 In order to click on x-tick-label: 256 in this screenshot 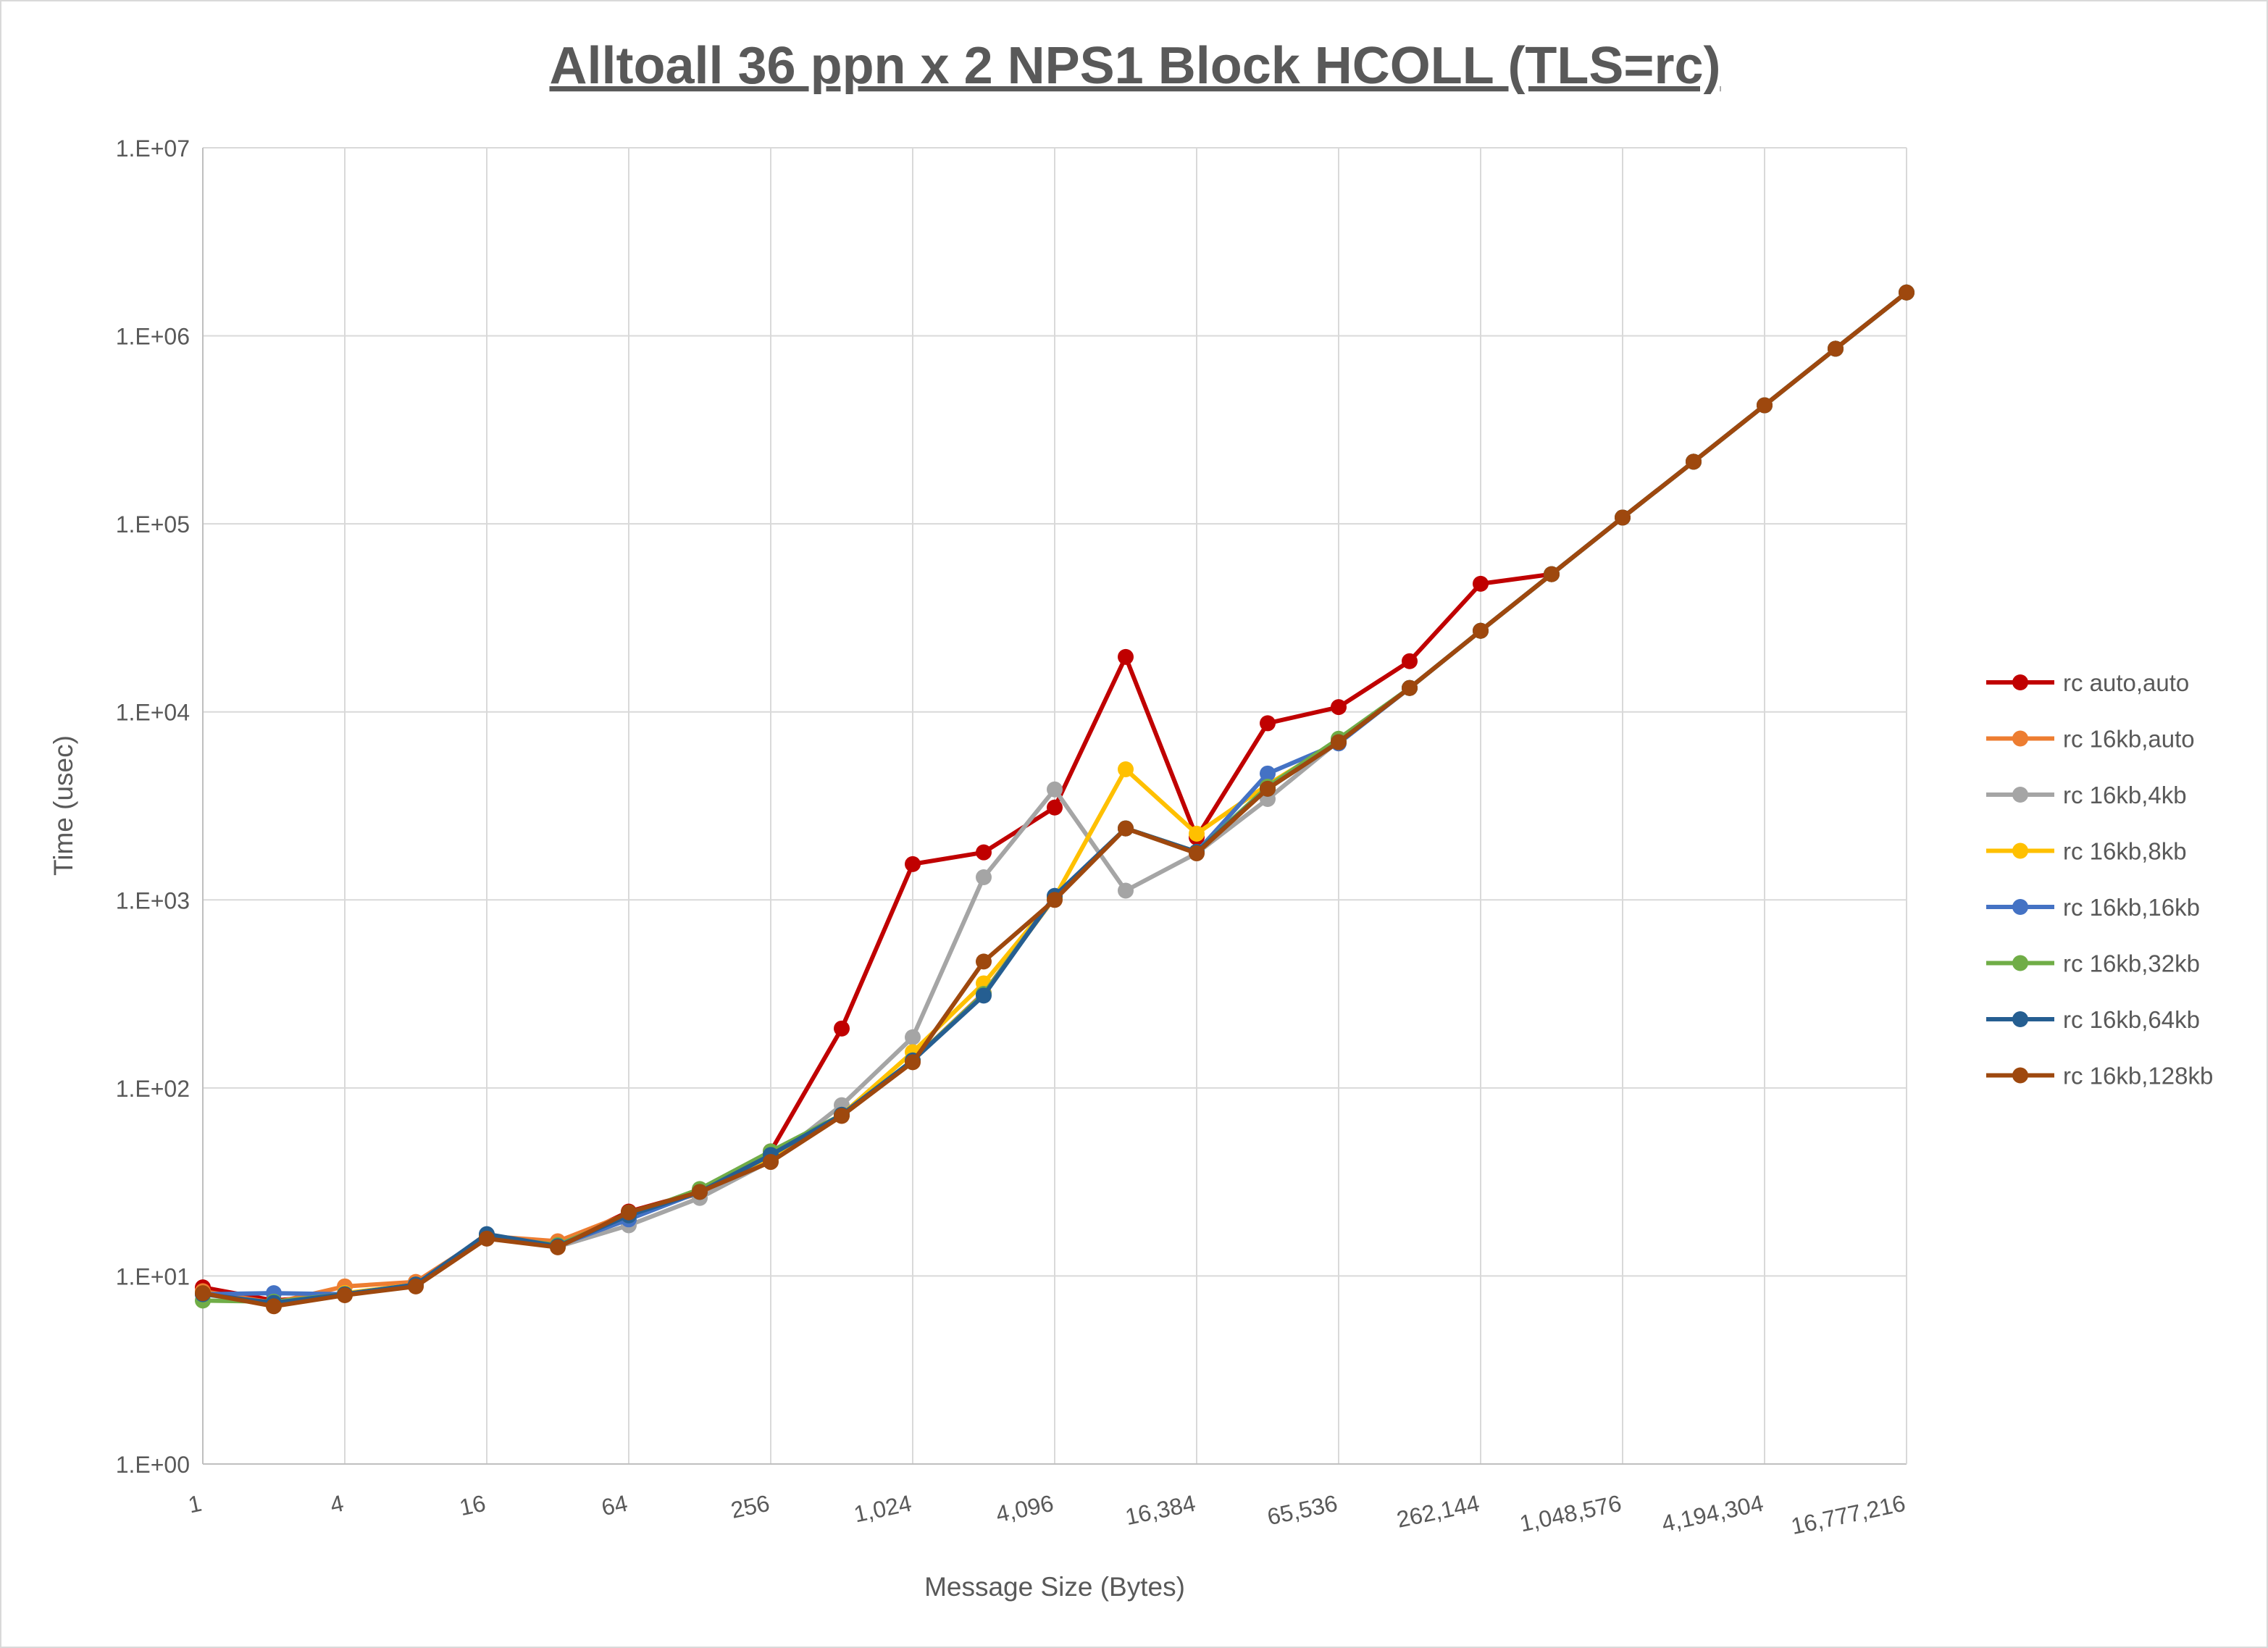, I will do `click(751, 1506)`.